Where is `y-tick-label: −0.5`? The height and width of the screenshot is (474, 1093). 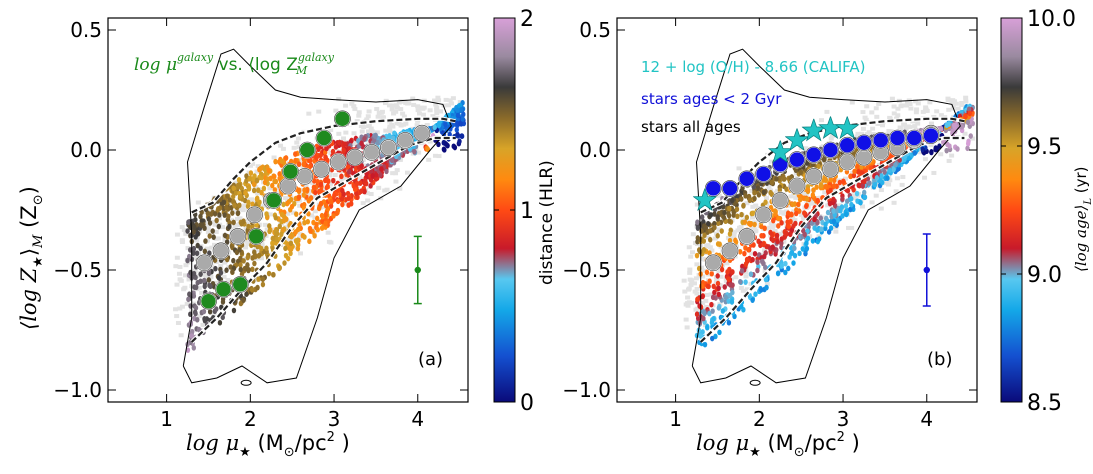
y-tick-label: −0.5 is located at coordinates (586, 270).